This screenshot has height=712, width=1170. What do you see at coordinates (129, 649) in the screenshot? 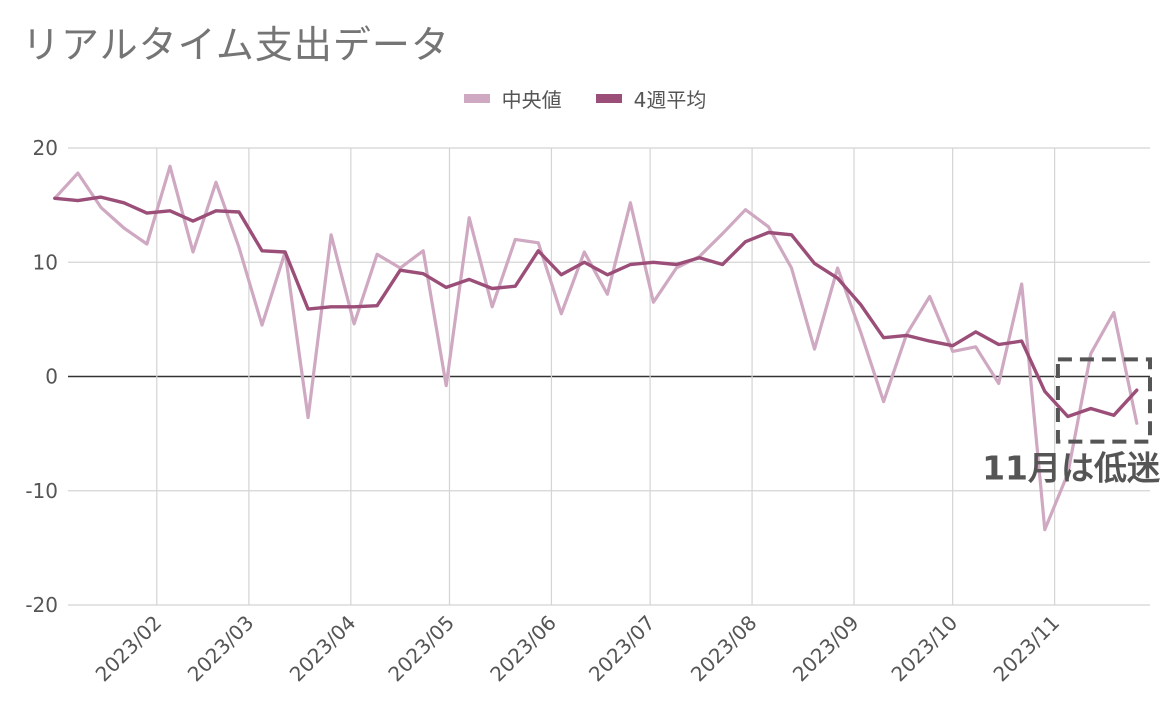
I see `x-tick-label: 2023/02` at bounding box center [129, 649].